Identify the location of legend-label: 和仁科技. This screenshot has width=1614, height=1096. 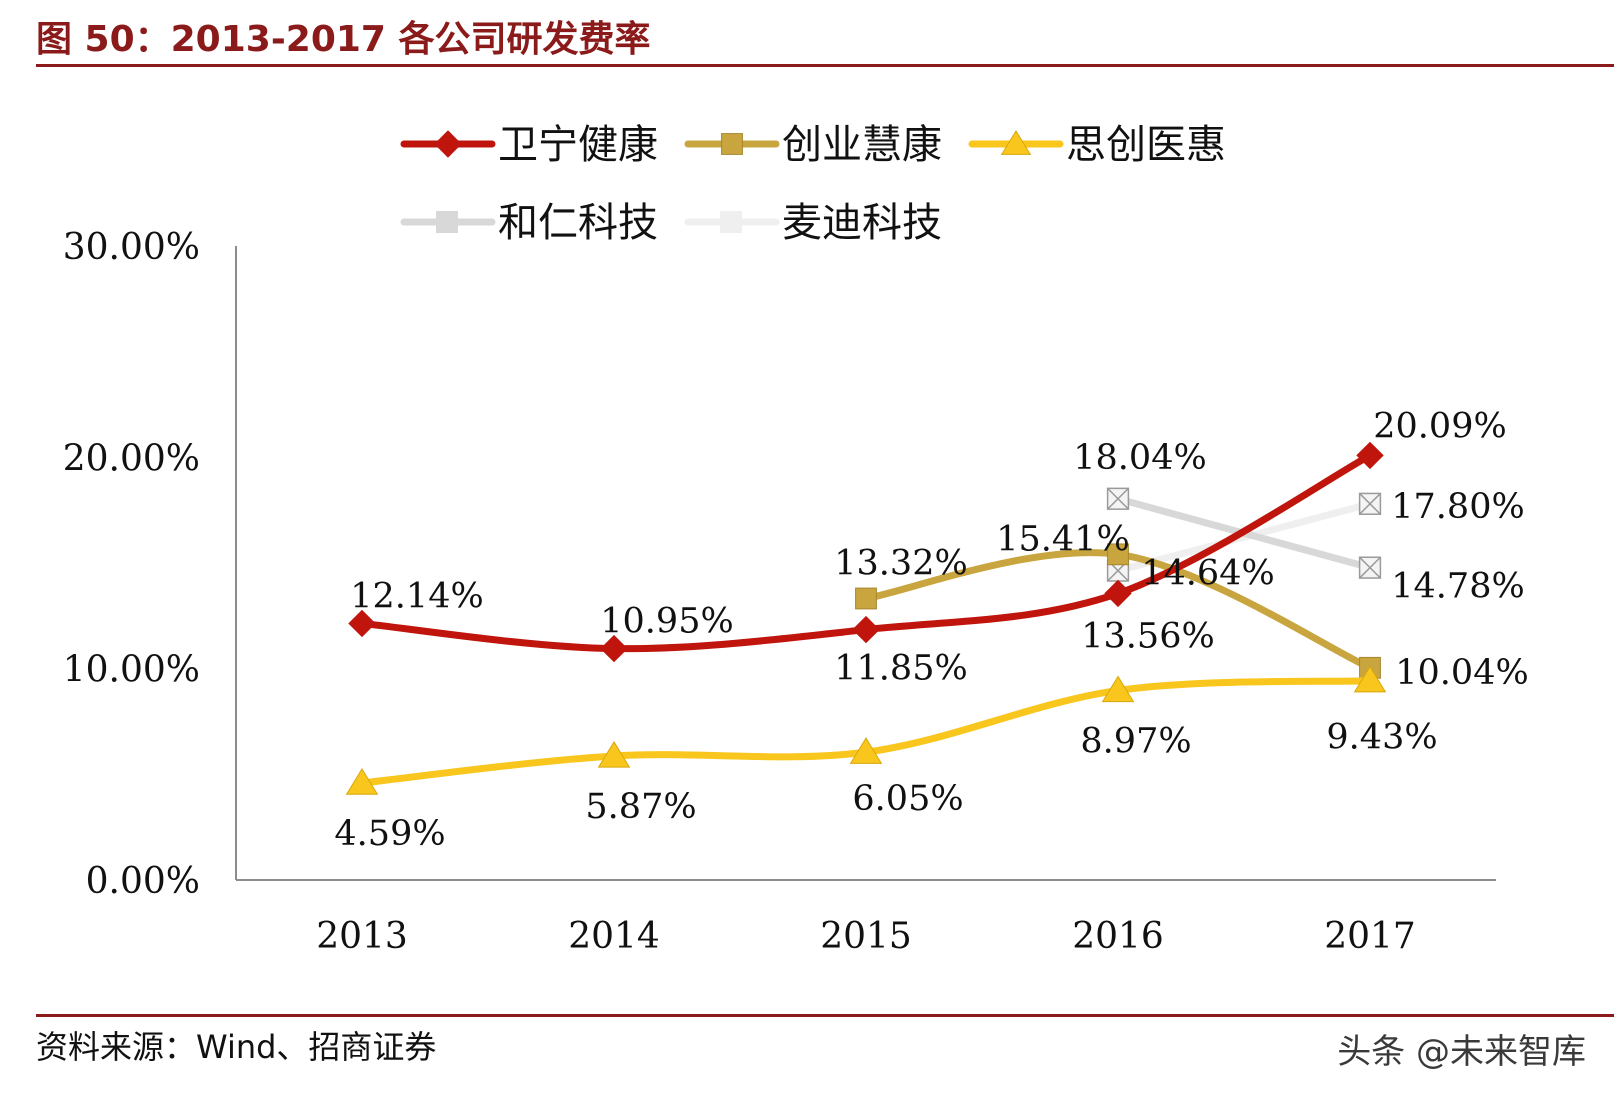
(578, 223).